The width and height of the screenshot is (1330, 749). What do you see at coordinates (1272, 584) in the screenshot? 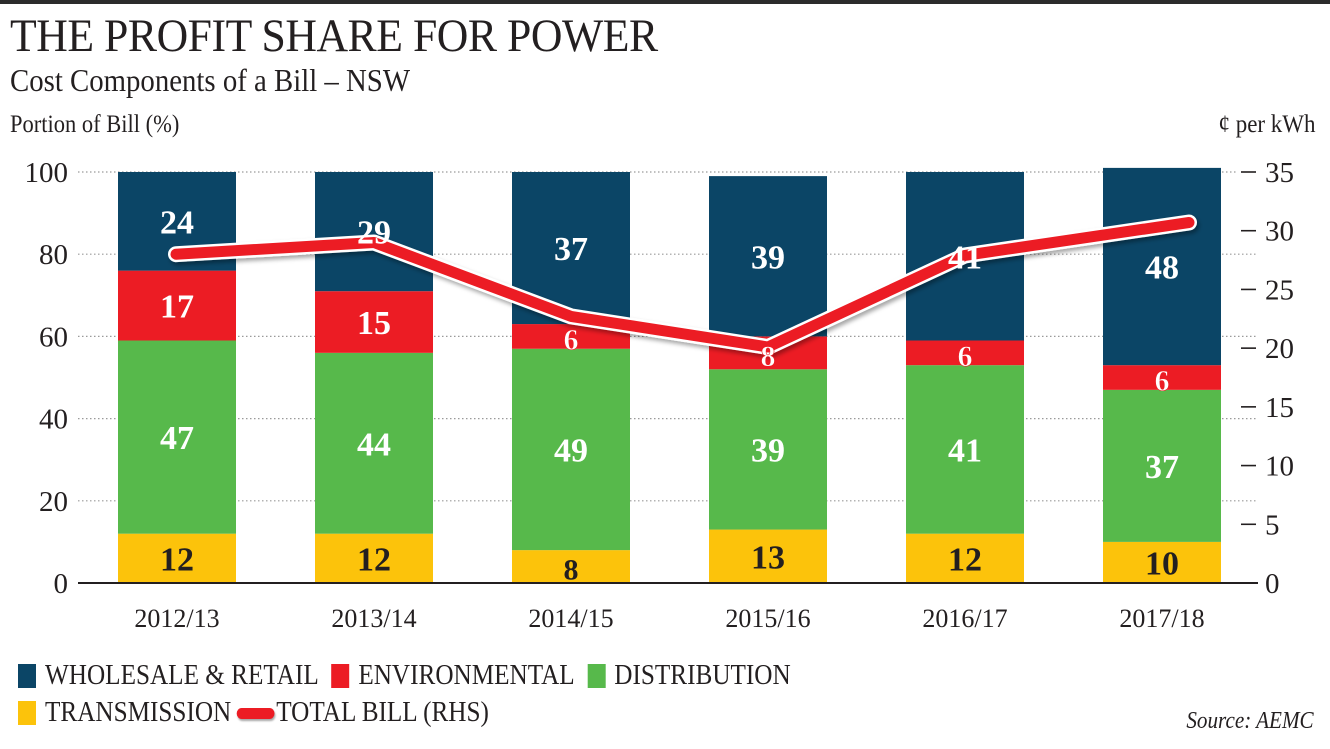
I see `y-tick-label-right: 0` at bounding box center [1272, 584].